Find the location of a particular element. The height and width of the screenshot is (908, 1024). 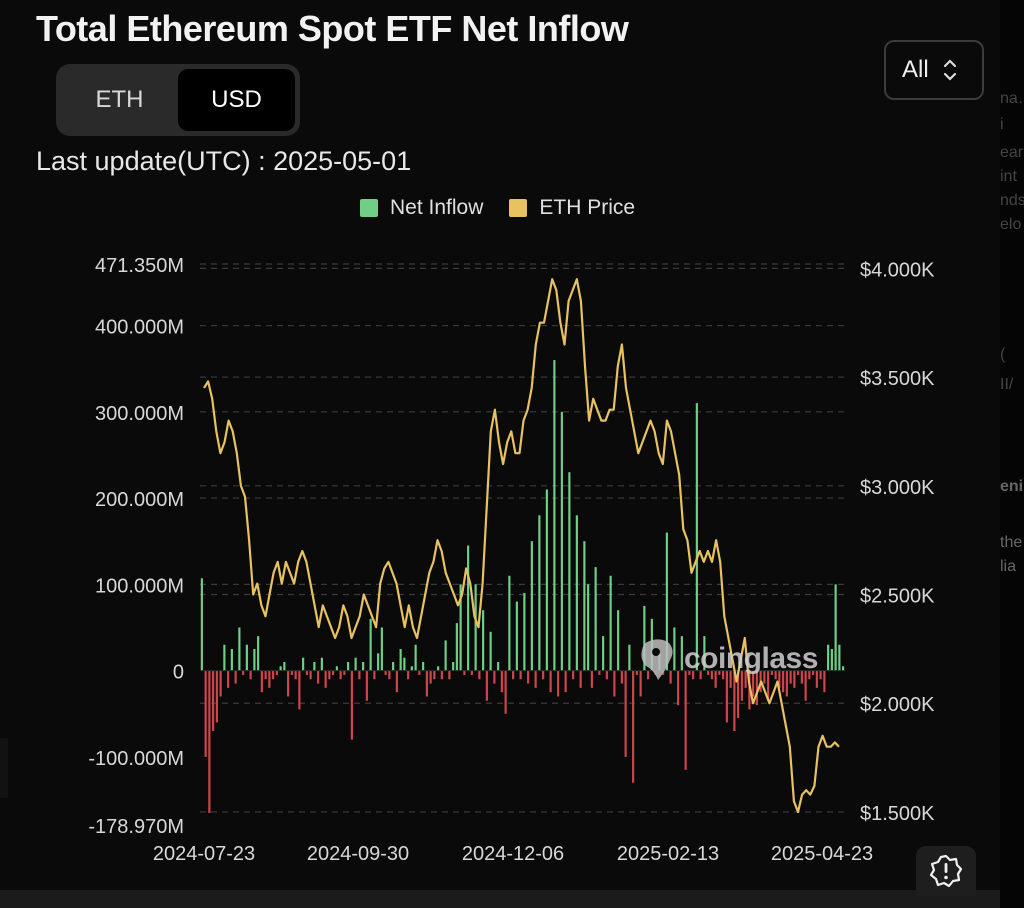

chevron-up-down-icon is located at coordinates (950, 70).